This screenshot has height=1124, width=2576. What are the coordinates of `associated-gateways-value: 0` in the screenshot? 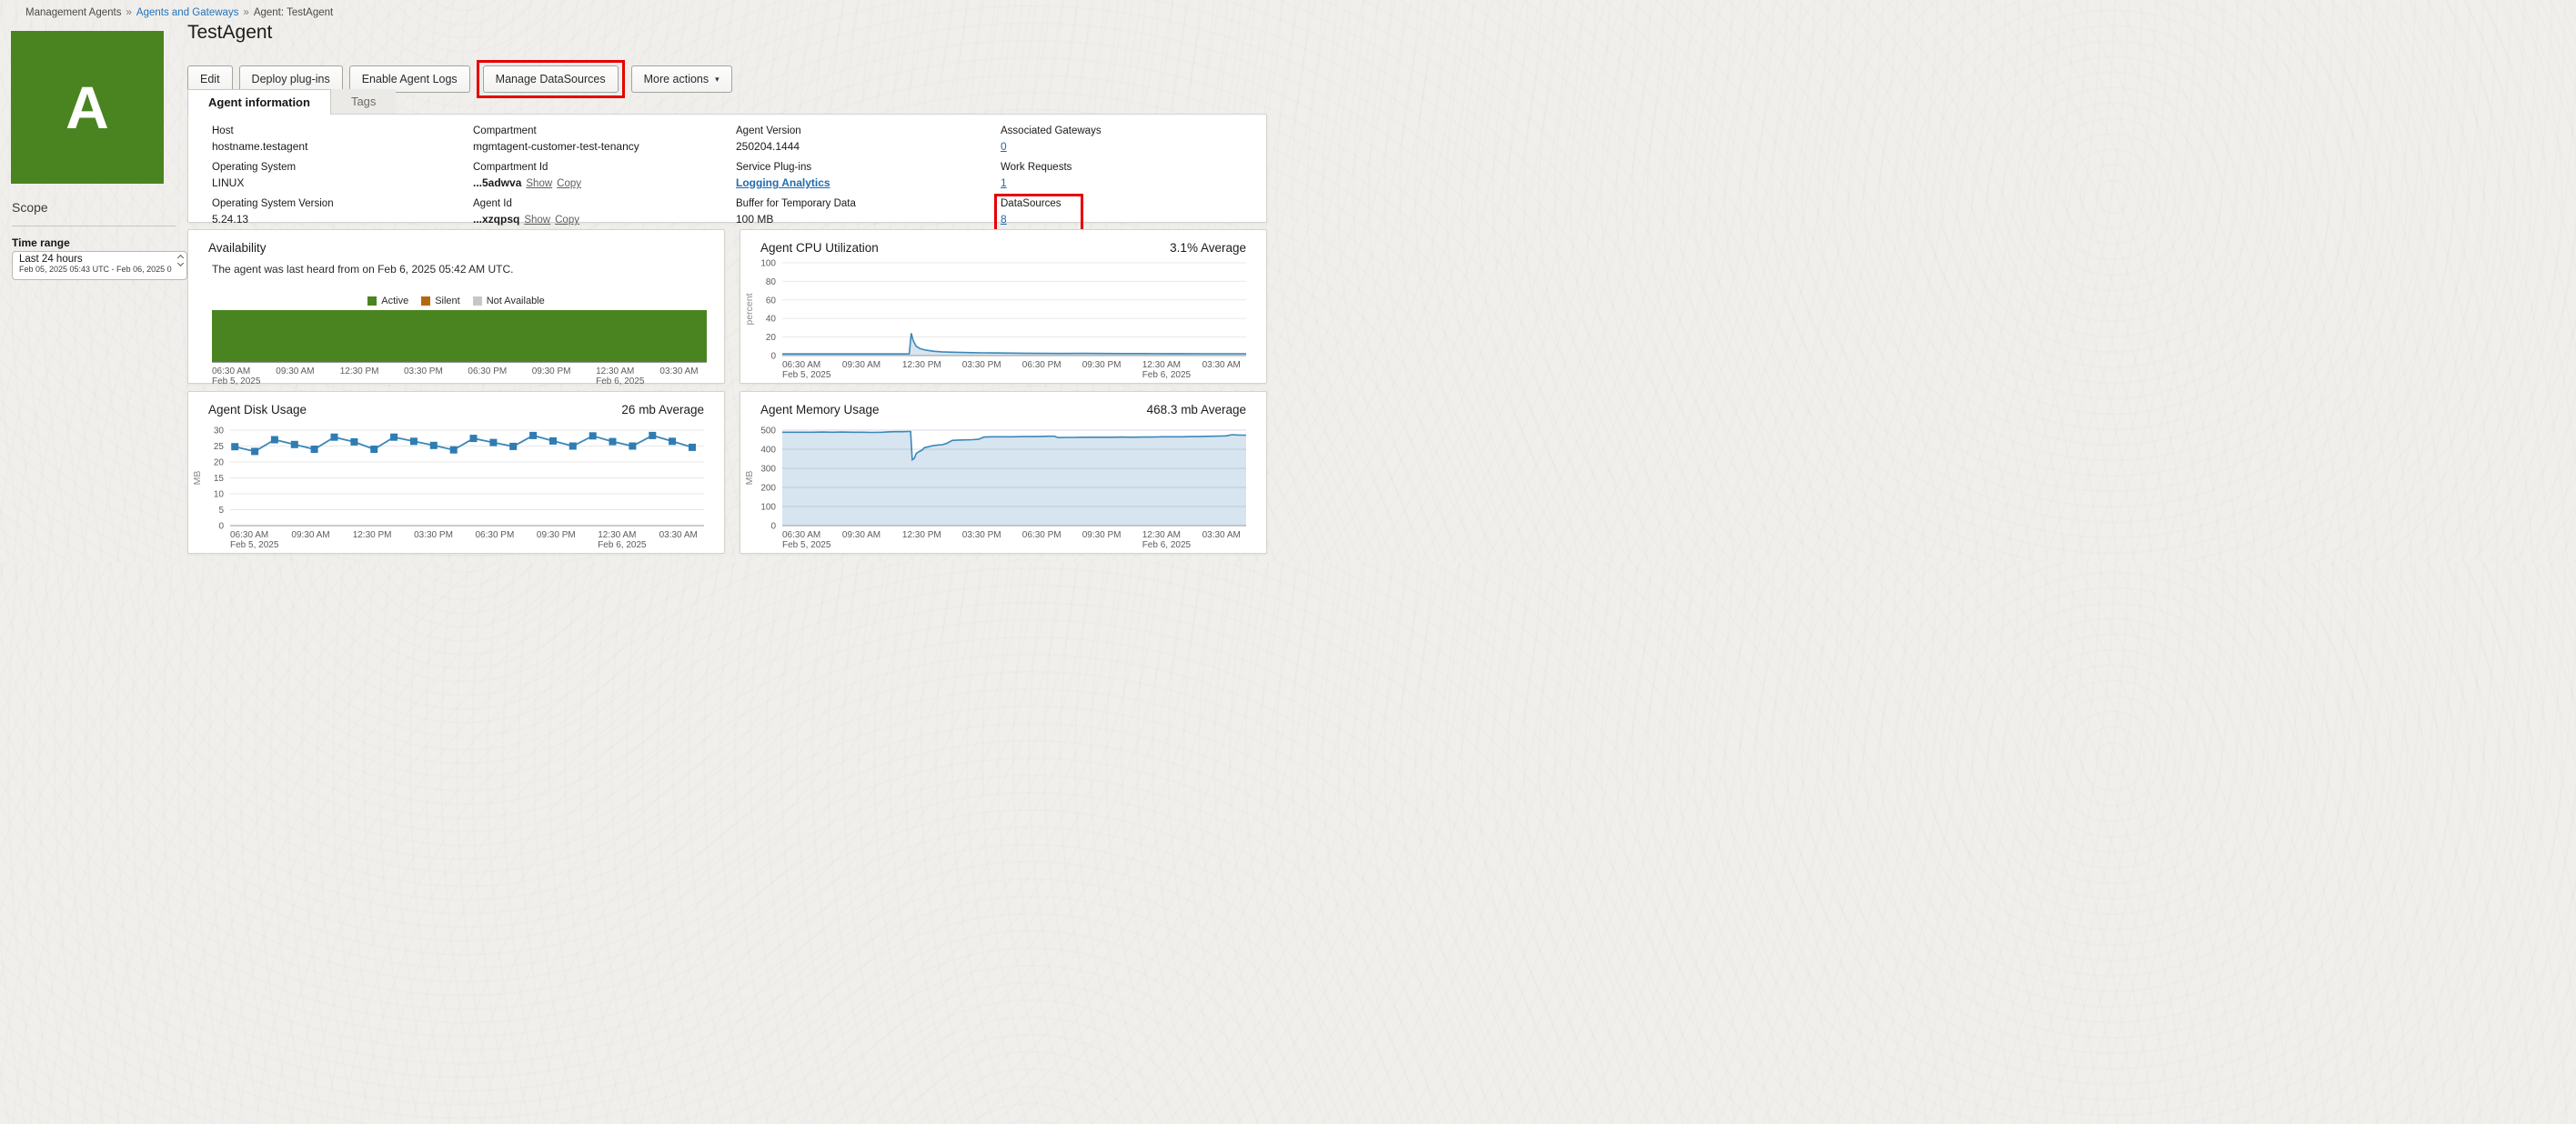 It's located at (1133, 146).